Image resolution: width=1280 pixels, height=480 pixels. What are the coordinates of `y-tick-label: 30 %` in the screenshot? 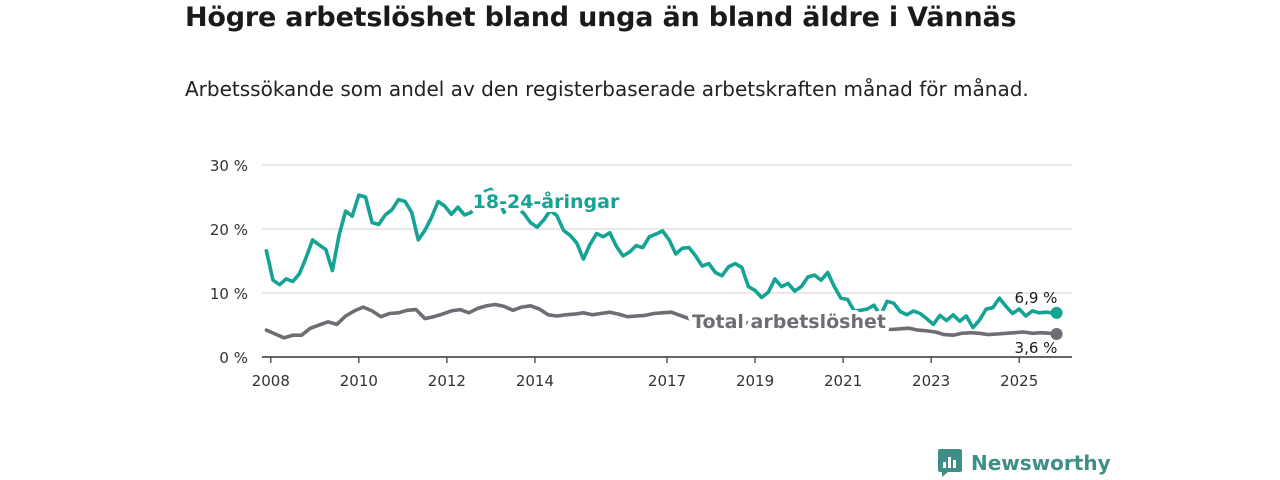 It's located at (229, 166).